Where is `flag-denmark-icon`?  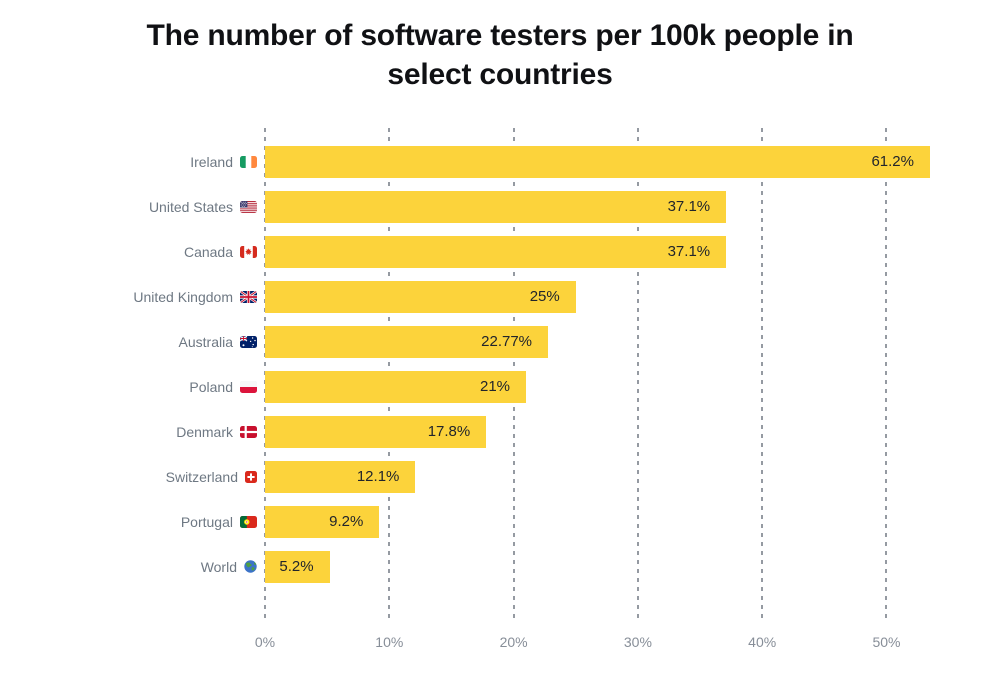
flag-denmark-icon is located at coordinates (248, 431).